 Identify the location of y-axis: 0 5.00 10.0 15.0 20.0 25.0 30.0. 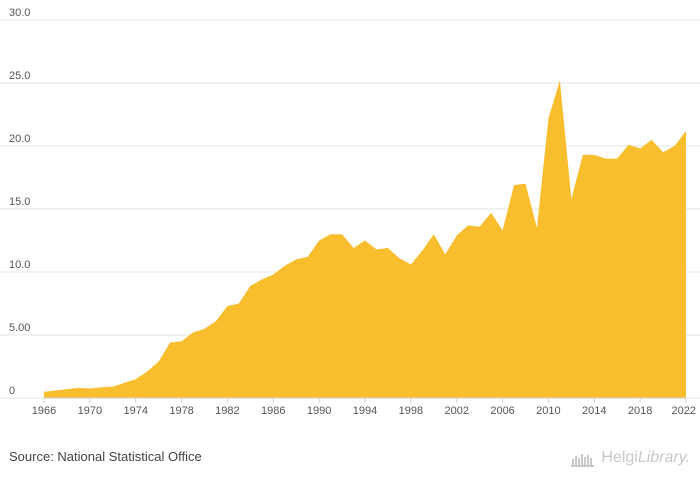
(19, 202).